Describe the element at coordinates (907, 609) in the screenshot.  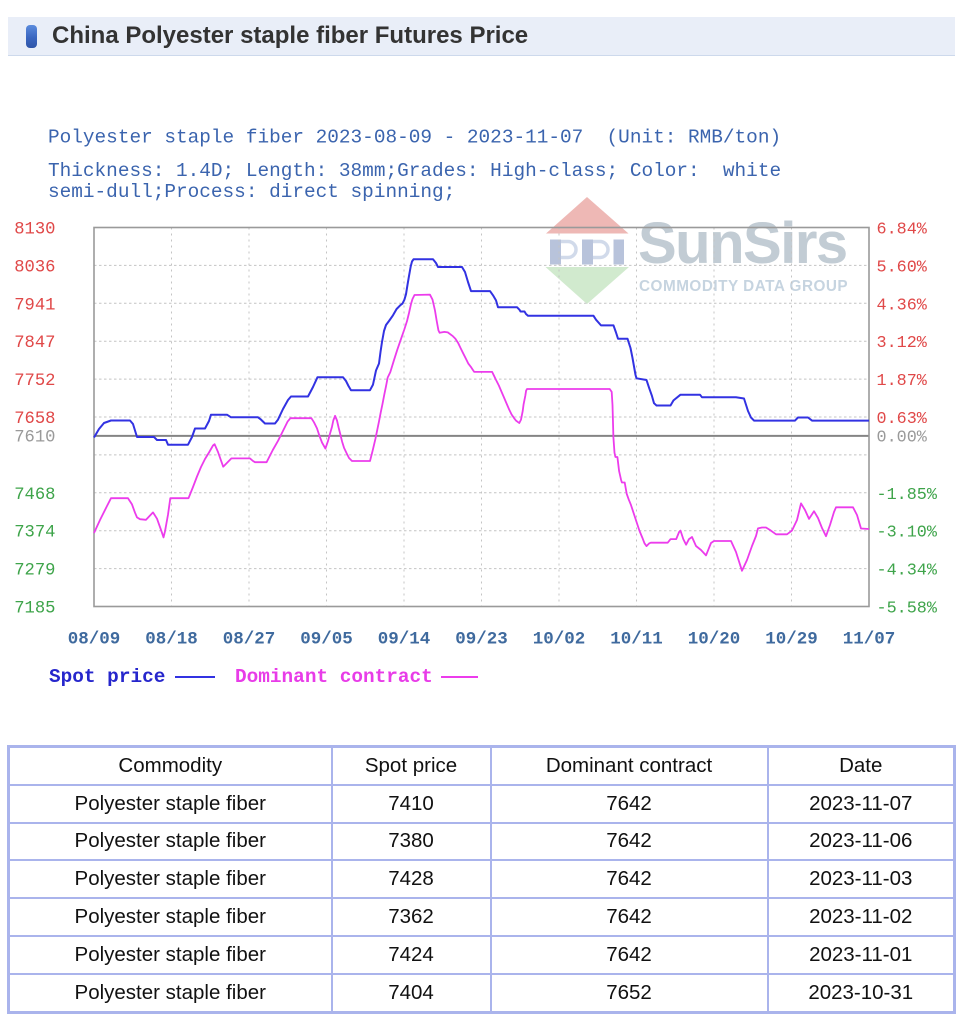
I see `svg-text: -5.58%` at that location.